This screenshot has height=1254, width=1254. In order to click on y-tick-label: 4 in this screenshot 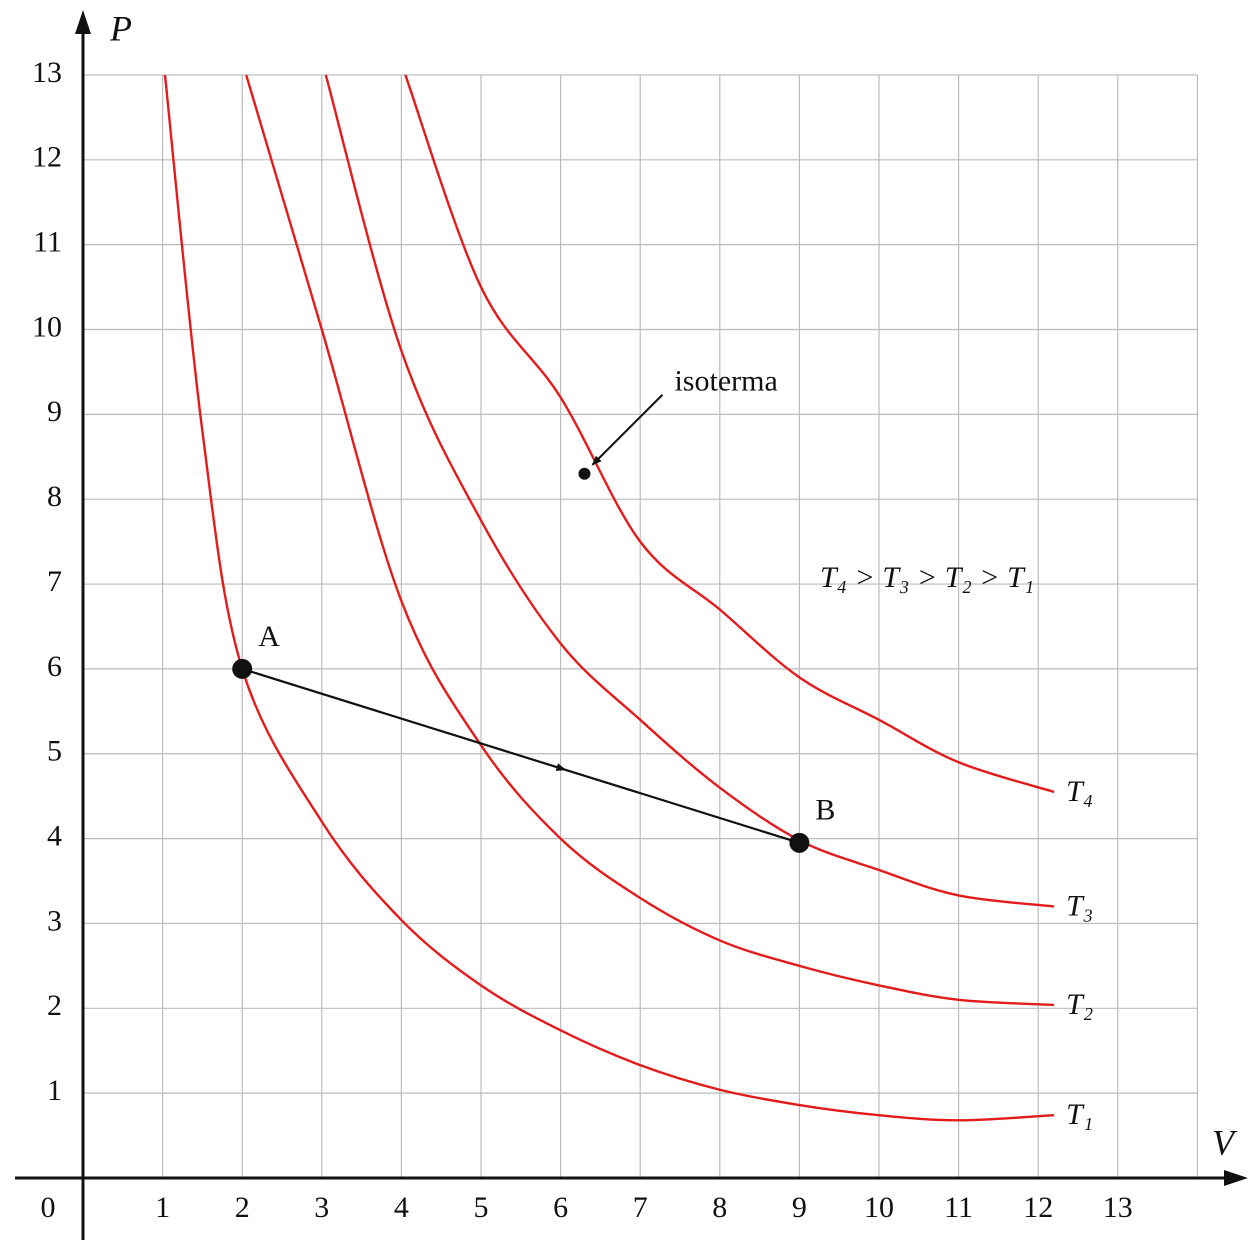, I will do `click(54, 835)`.